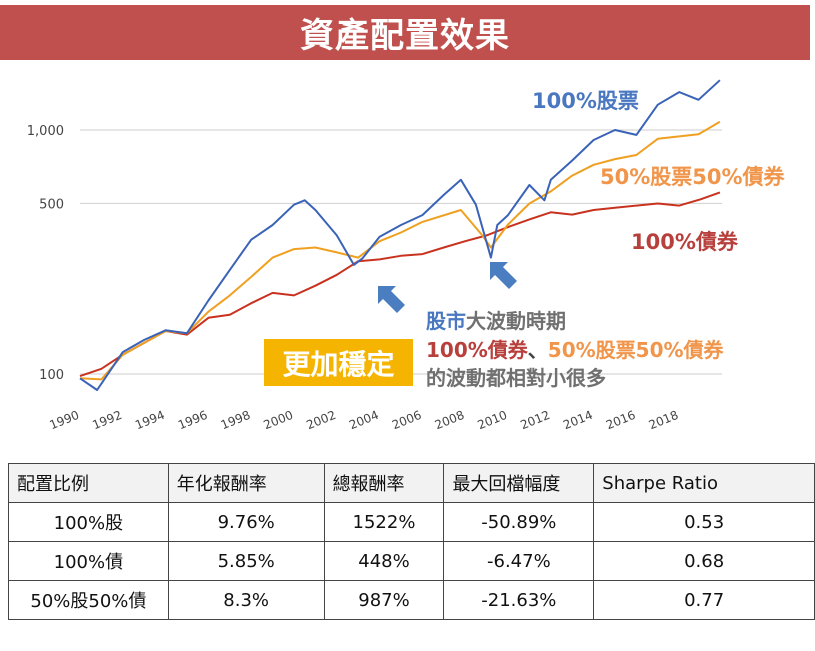 The height and width of the screenshot is (651, 815). What do you see at coordinates (692, 177) in the screenshot?
I see `legend-label-balanced: 50%股票50%債券` at bounding box center [692, 177].